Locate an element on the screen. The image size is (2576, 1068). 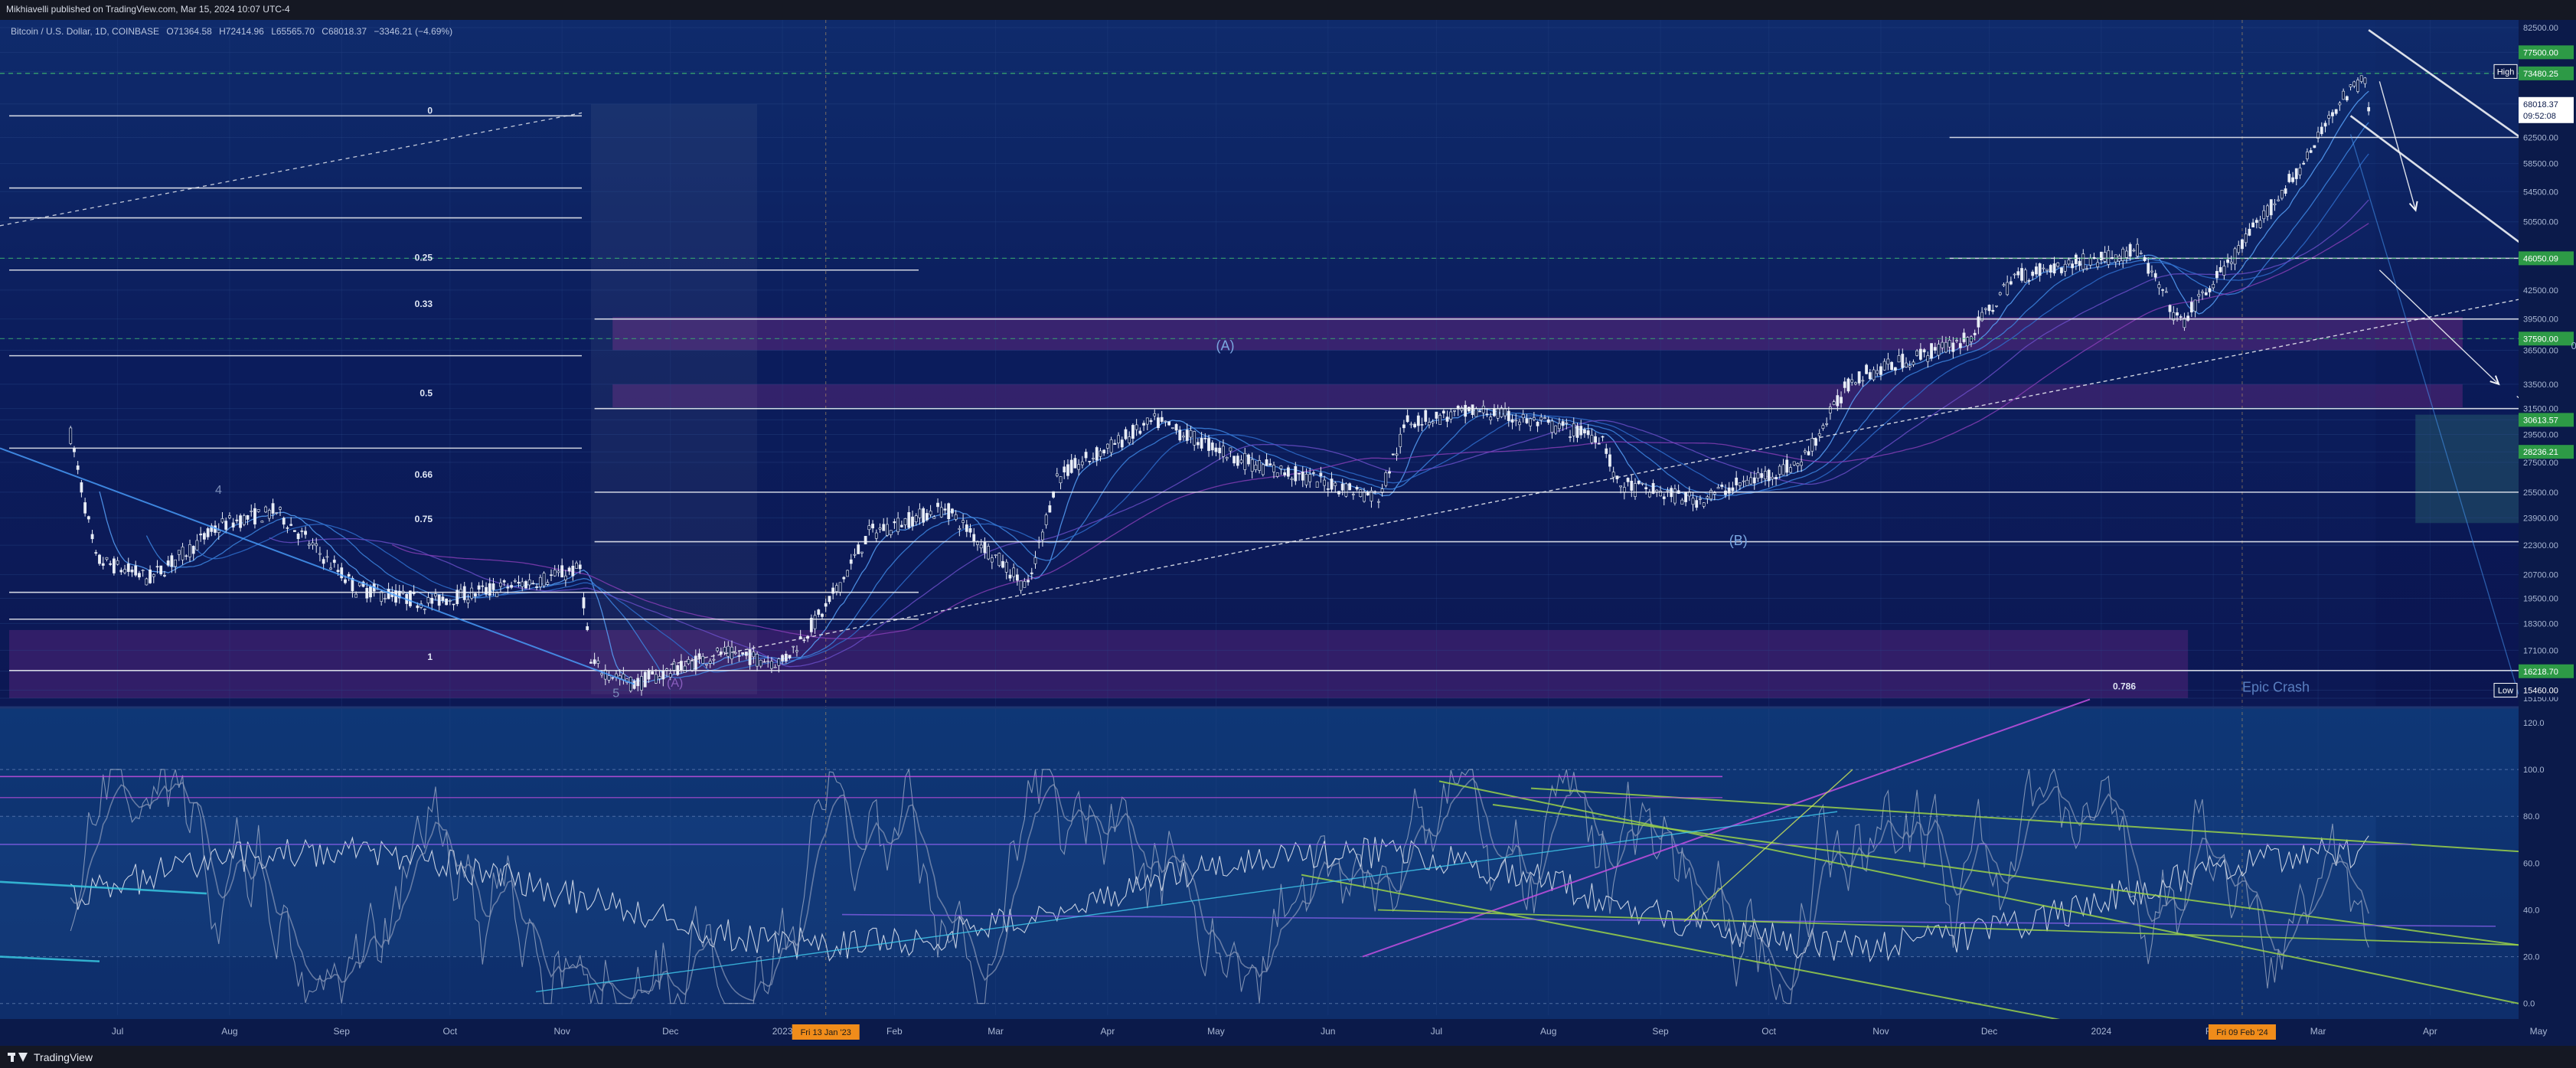
fib-label: 0.66 is located at coordinates (424, 474).